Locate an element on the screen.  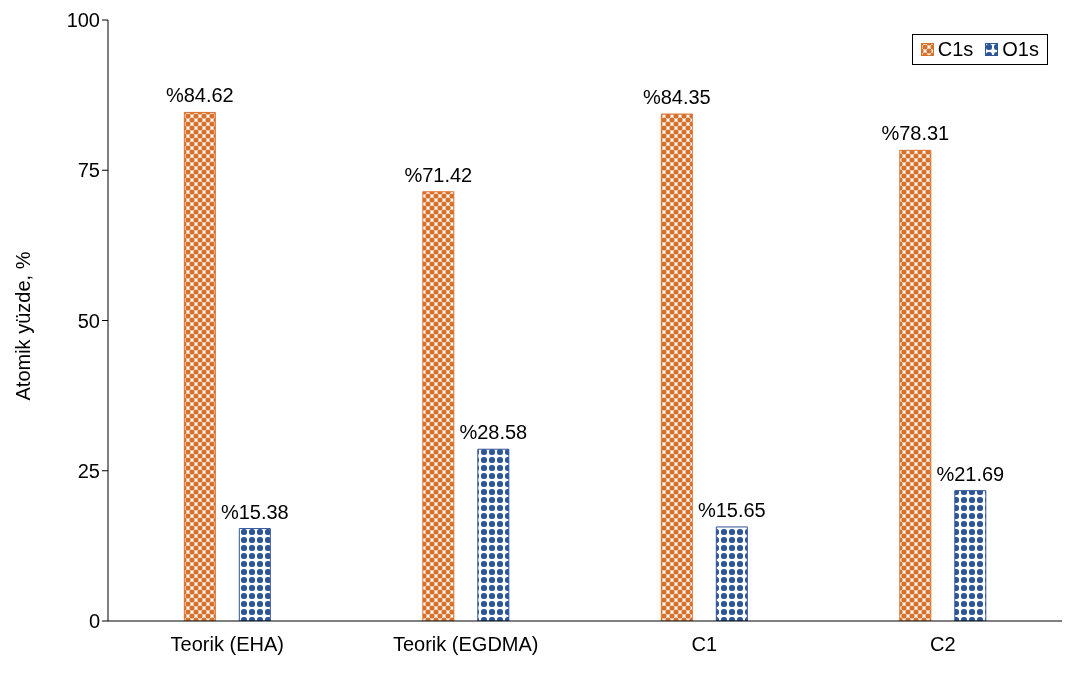
data-label: %71.42 is located at coordinates (438, 174).